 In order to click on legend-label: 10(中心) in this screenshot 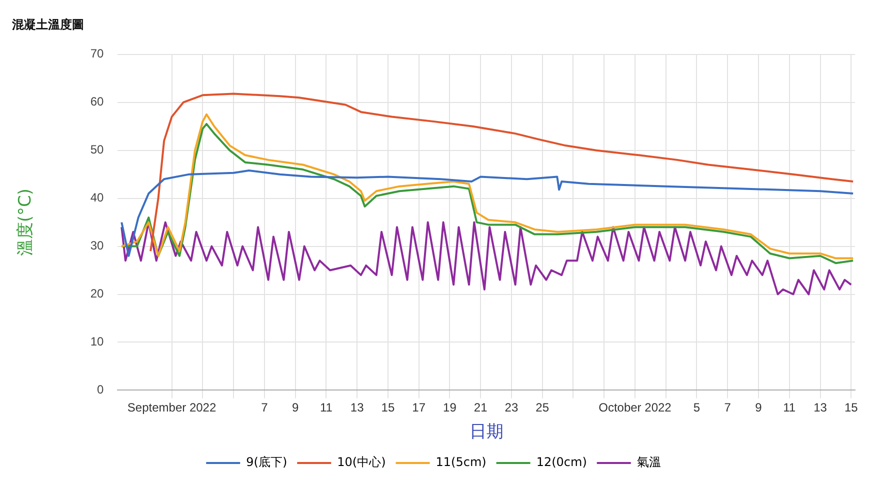, I will do `click(361, 462)`.